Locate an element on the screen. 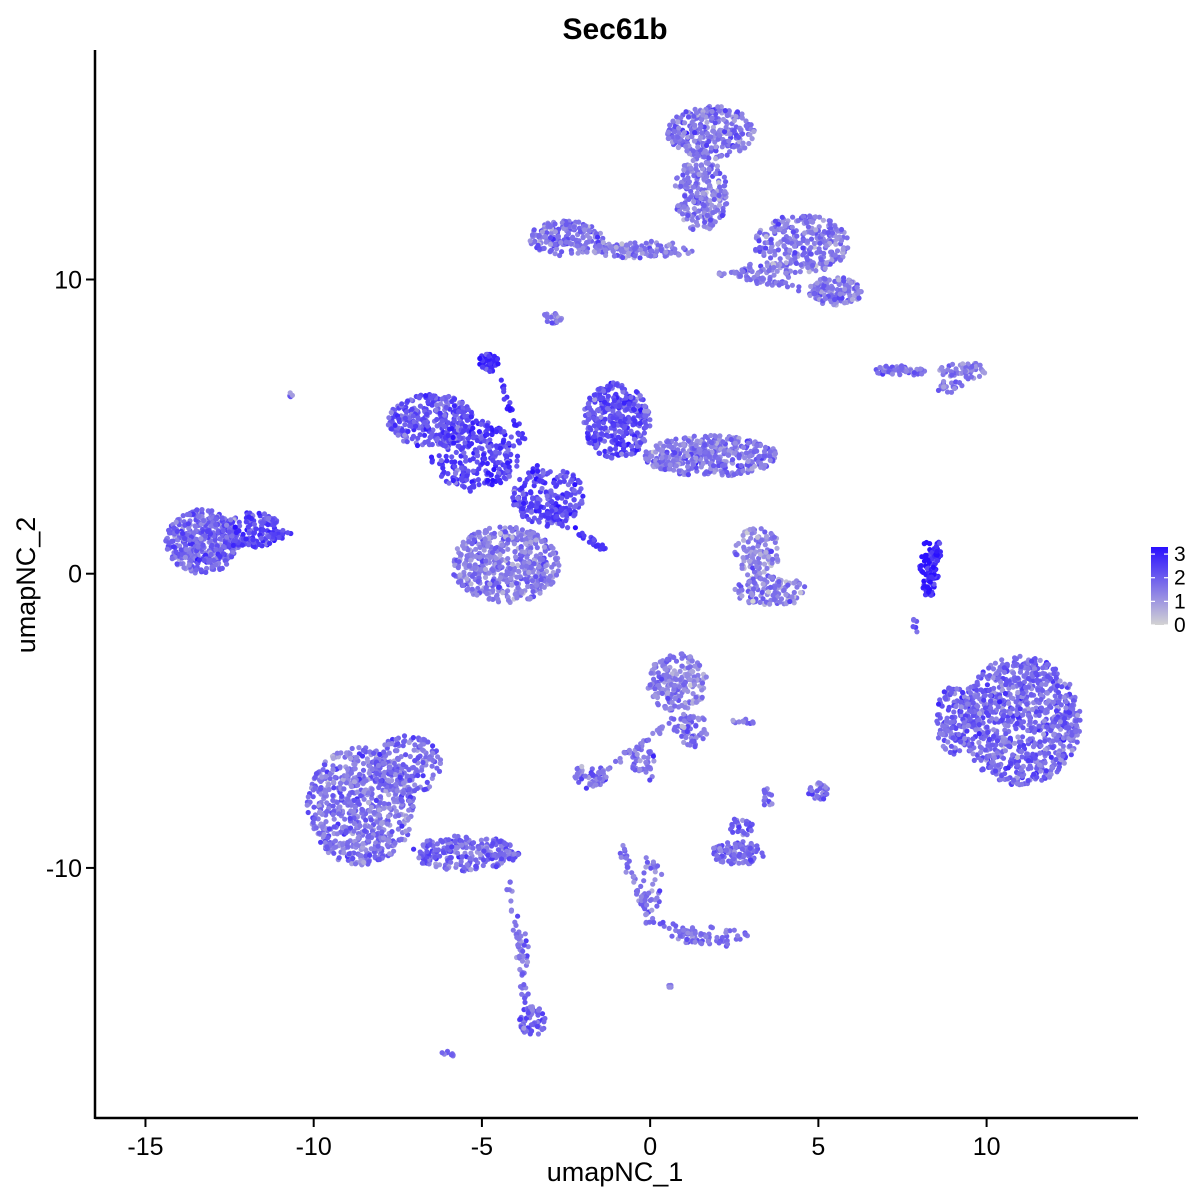 The width and height of the screenshot is (1200, 1200). chart-title: Sec61b is located at coordinates (614, 29).